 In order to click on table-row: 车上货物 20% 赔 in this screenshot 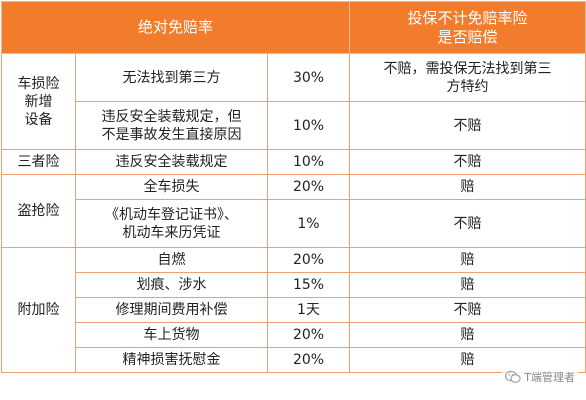, I will do `click(294, 335)`.